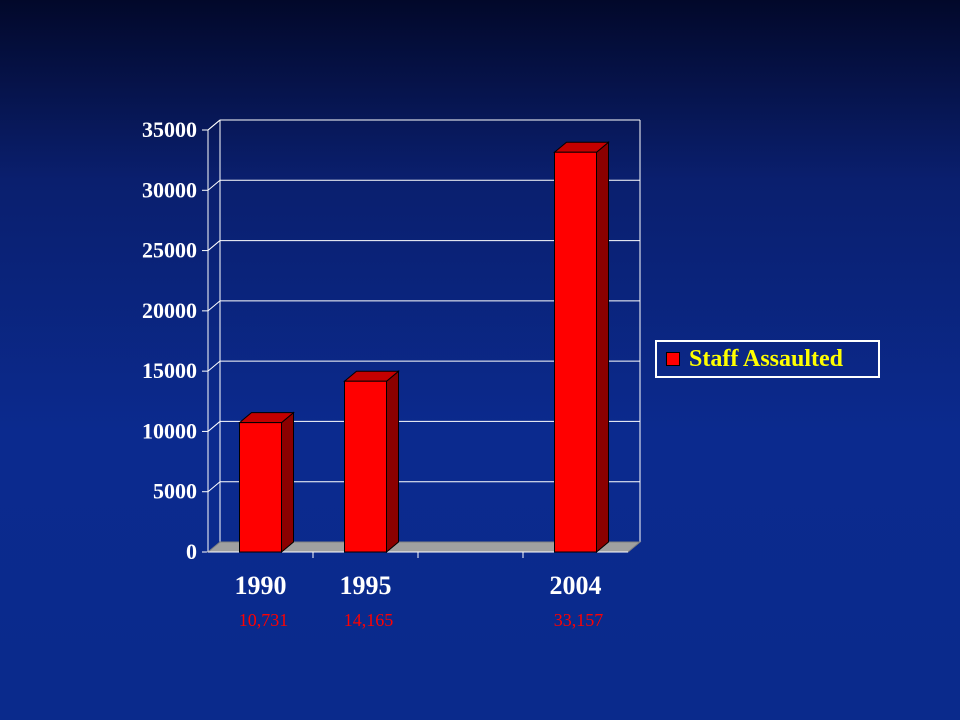 This screenshot has height=720, width=960. Describe the element at coordinates (576, 585) in the screenshot. I see `x-tick-label: 2004` at that location.